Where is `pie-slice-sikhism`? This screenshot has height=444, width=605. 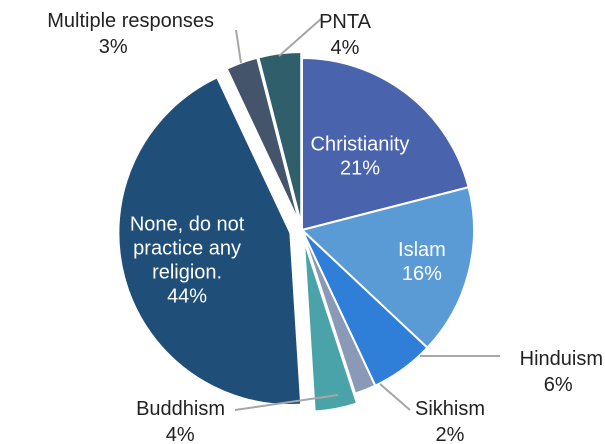
pie-slice-sikhism is located at coordinates (339, 312).